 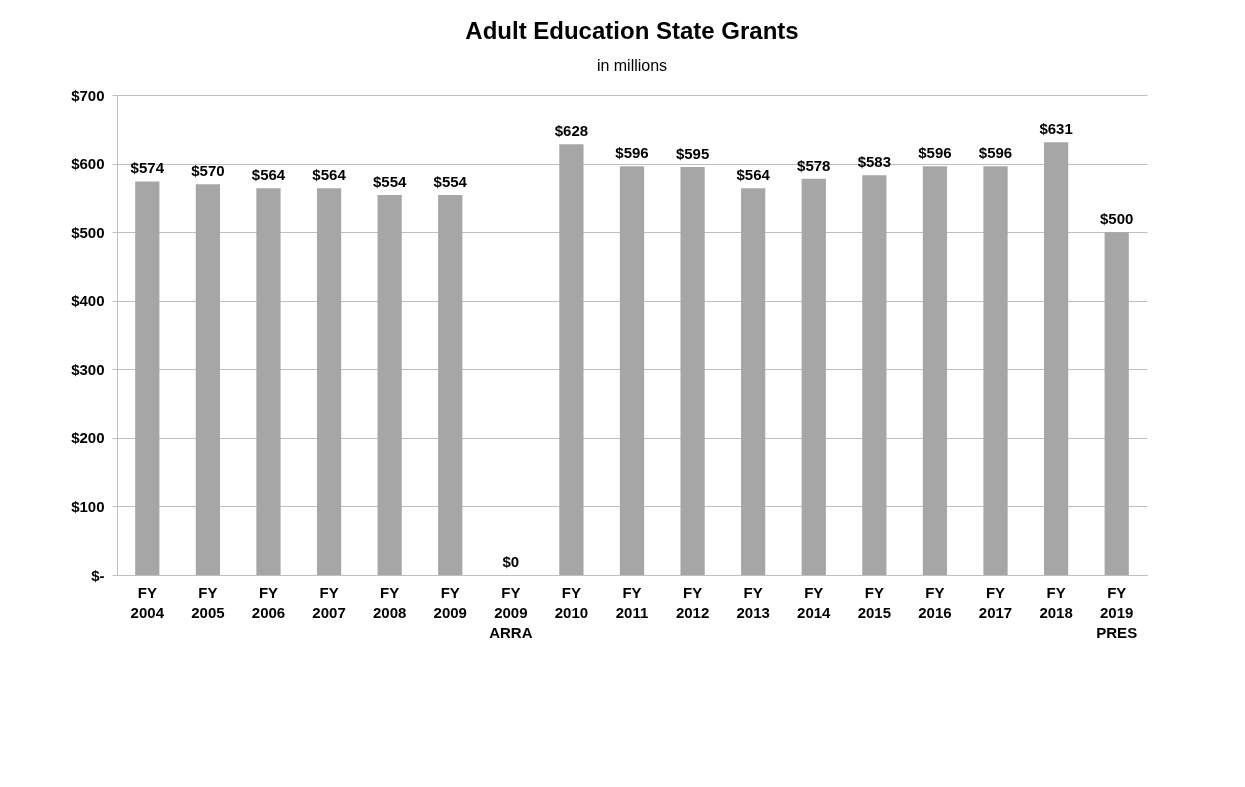 I want to click on y-tick-label: $700, so click(x=88, y=95).